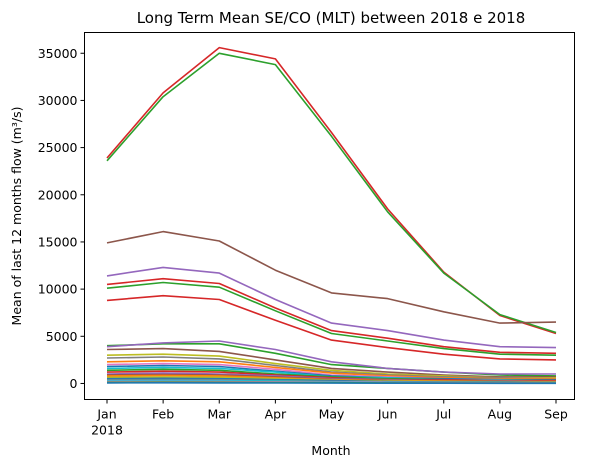 The image size is (592, 469). I want to click on y-tick-label-35000: 35000, so click(58, 53).